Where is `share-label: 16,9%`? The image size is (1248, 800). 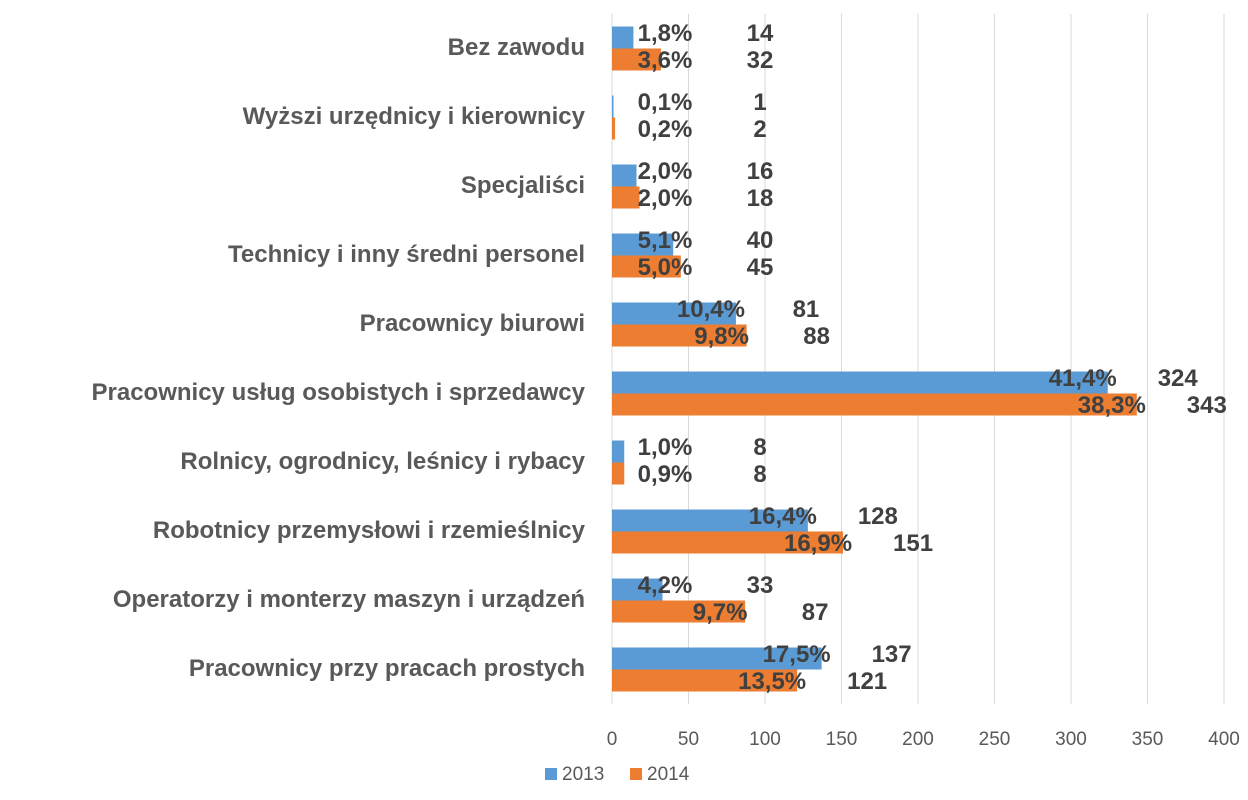
share-label: 16,9% is located at coordinates (818, 543).